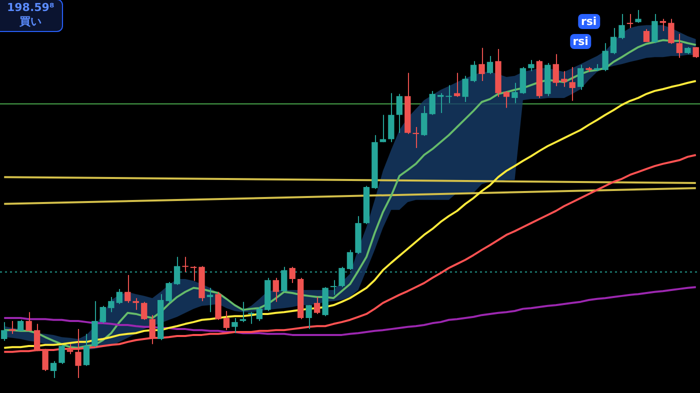  What do you see at coordinates (30, 8) in the screenshot?
I see `annotation: 198.59⁸` at bounding box center [30, 8].